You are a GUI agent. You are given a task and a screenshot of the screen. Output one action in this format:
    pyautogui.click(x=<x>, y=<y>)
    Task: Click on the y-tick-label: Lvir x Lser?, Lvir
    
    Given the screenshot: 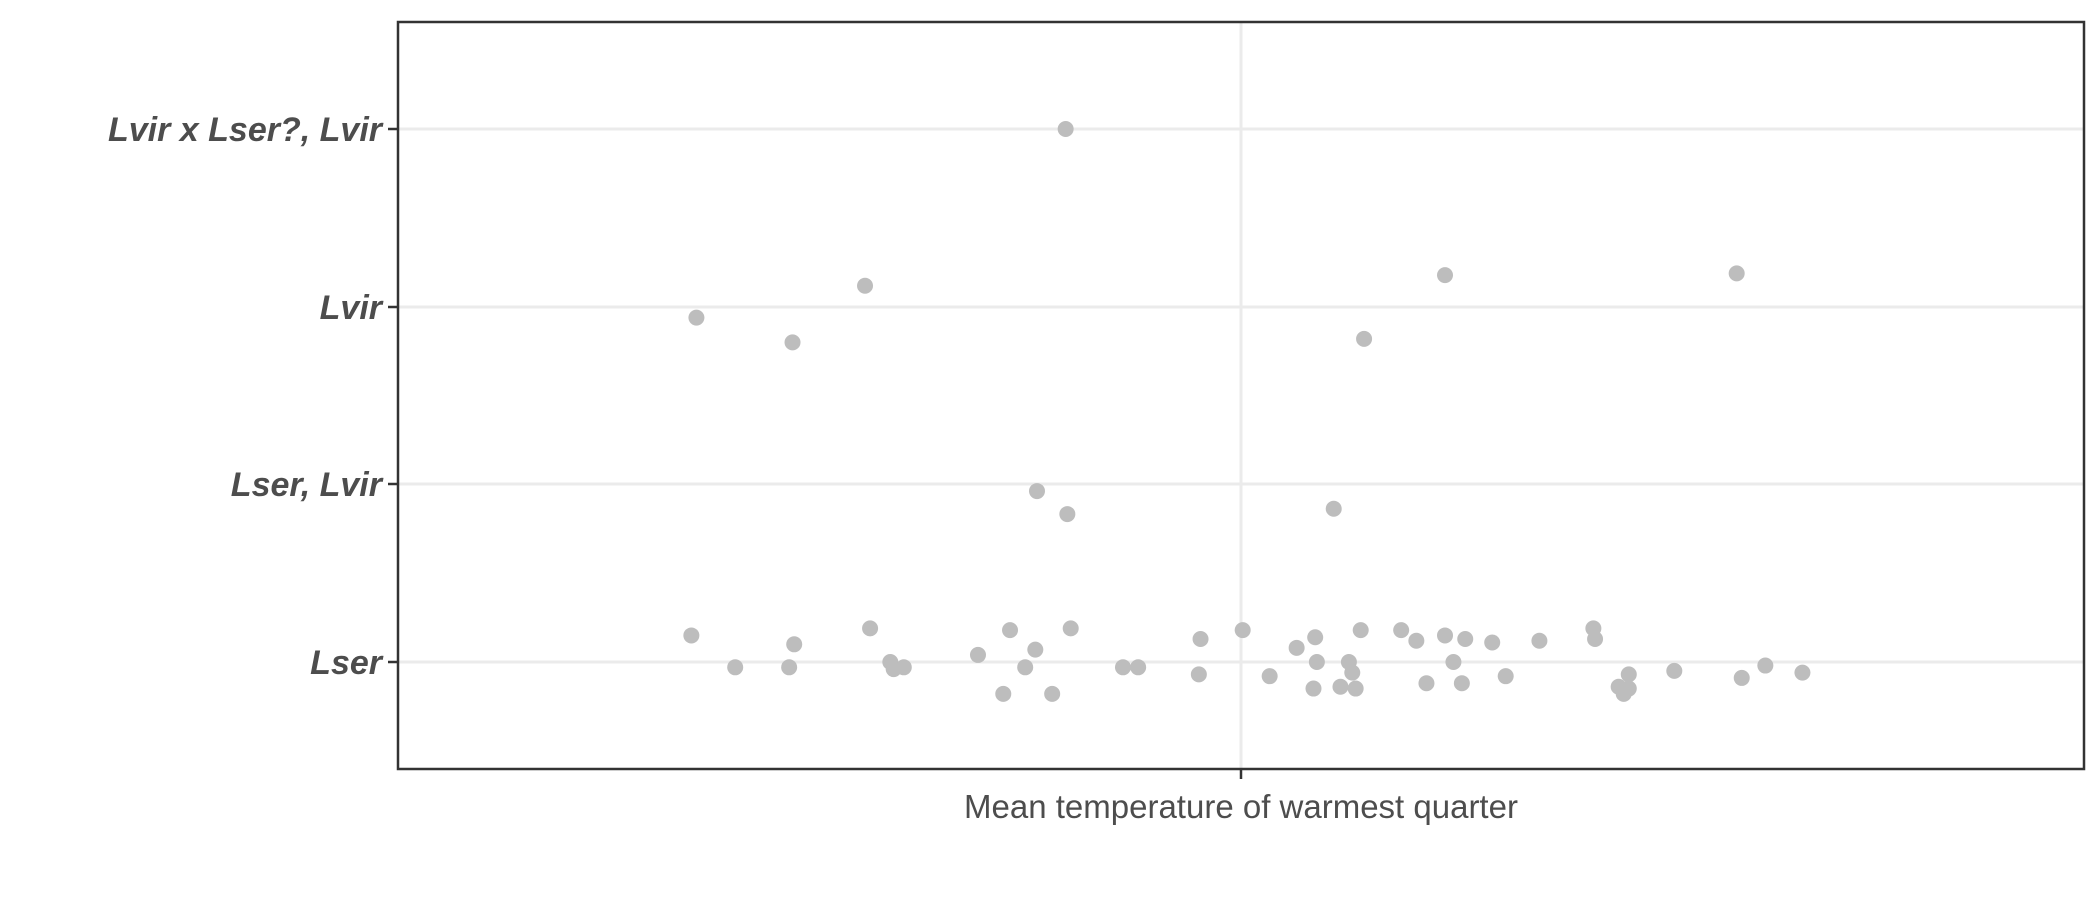 What is the action you would take?
    pyautogui.click(x=246, y=130)
    